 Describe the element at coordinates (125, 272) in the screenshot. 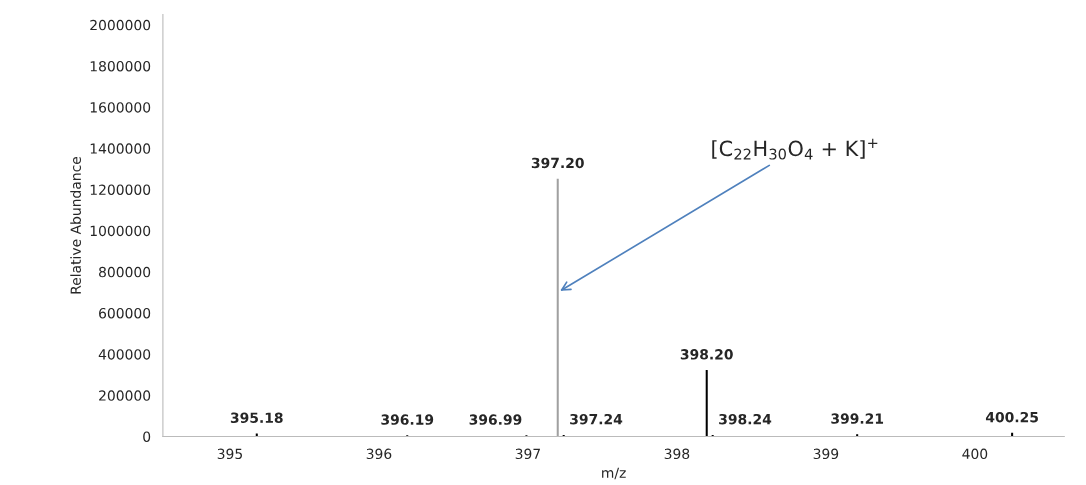

I see `y-tick-label: 800000` at that location.